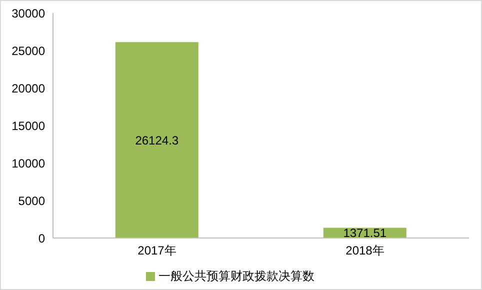 Image resolution: width=482 pixels, height=290 pixels. What do you see at coordinates (365, 251) in the screenshot?
I see `x-tick-label: 2018年` at bounding box center [365, 251].